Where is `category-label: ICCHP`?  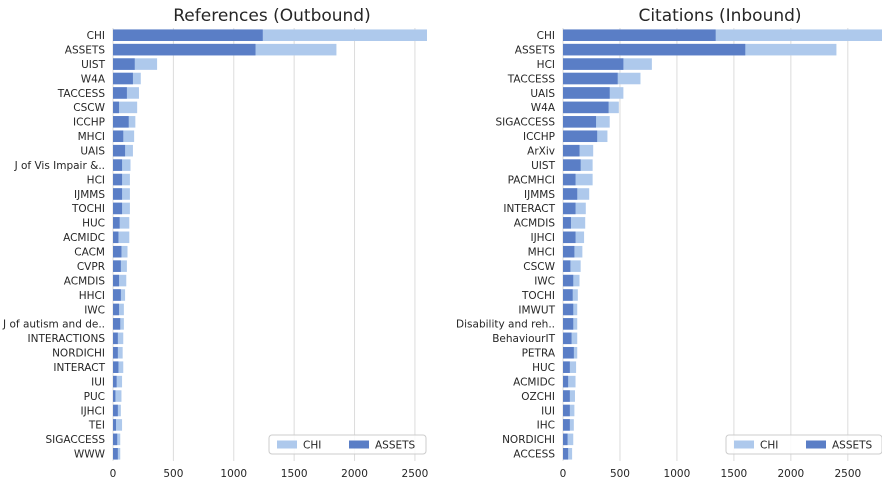
category-label: ICCHP is located at coordinates (89, 123).